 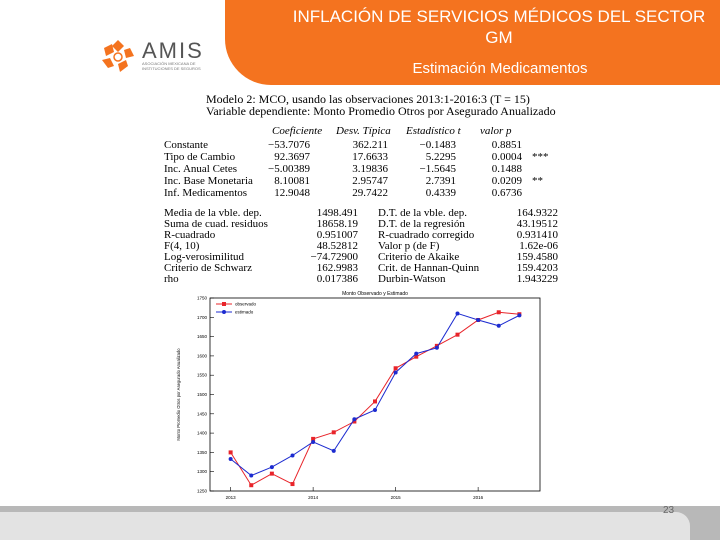 What do you see at coordinates (337, 268) in the screenshot?
I see `stat-value: 162.9983` at bounding box center [337, 268].